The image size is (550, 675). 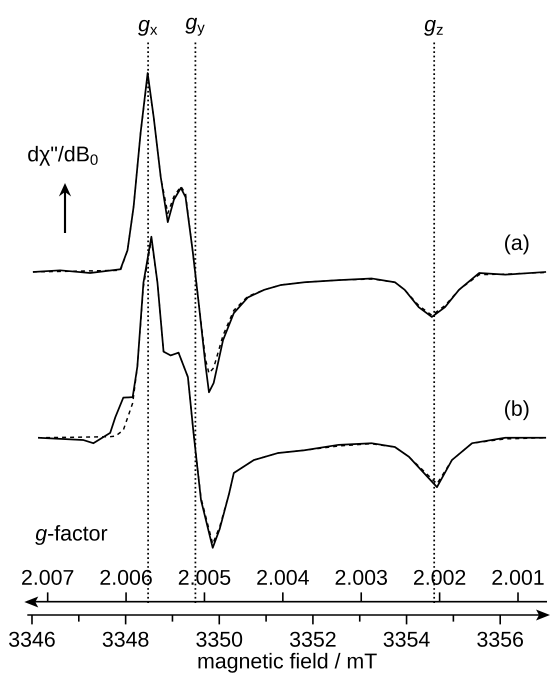 What do you see at coordinates (148, 28) in the screenshot?
I see `ref-line-label: g$_{x}$` at bounding box center [148, 28].